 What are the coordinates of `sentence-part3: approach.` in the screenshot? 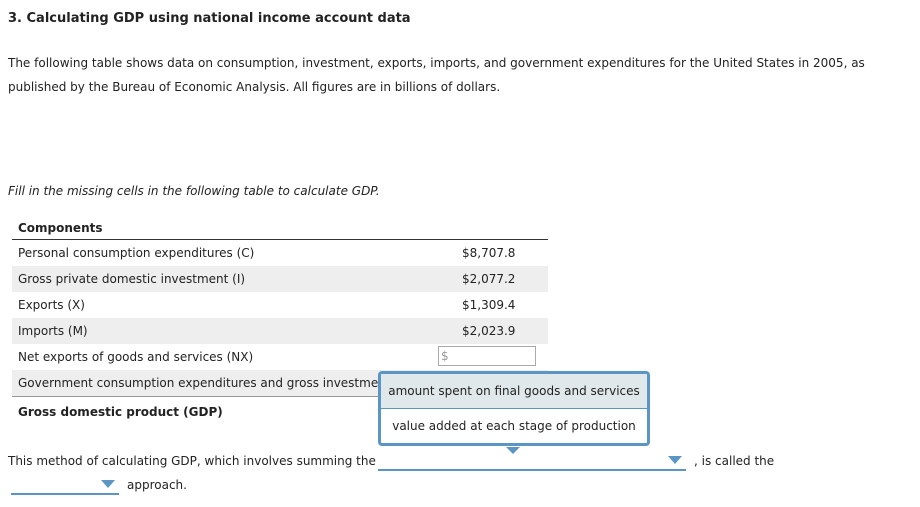 It's located at (157, 485).